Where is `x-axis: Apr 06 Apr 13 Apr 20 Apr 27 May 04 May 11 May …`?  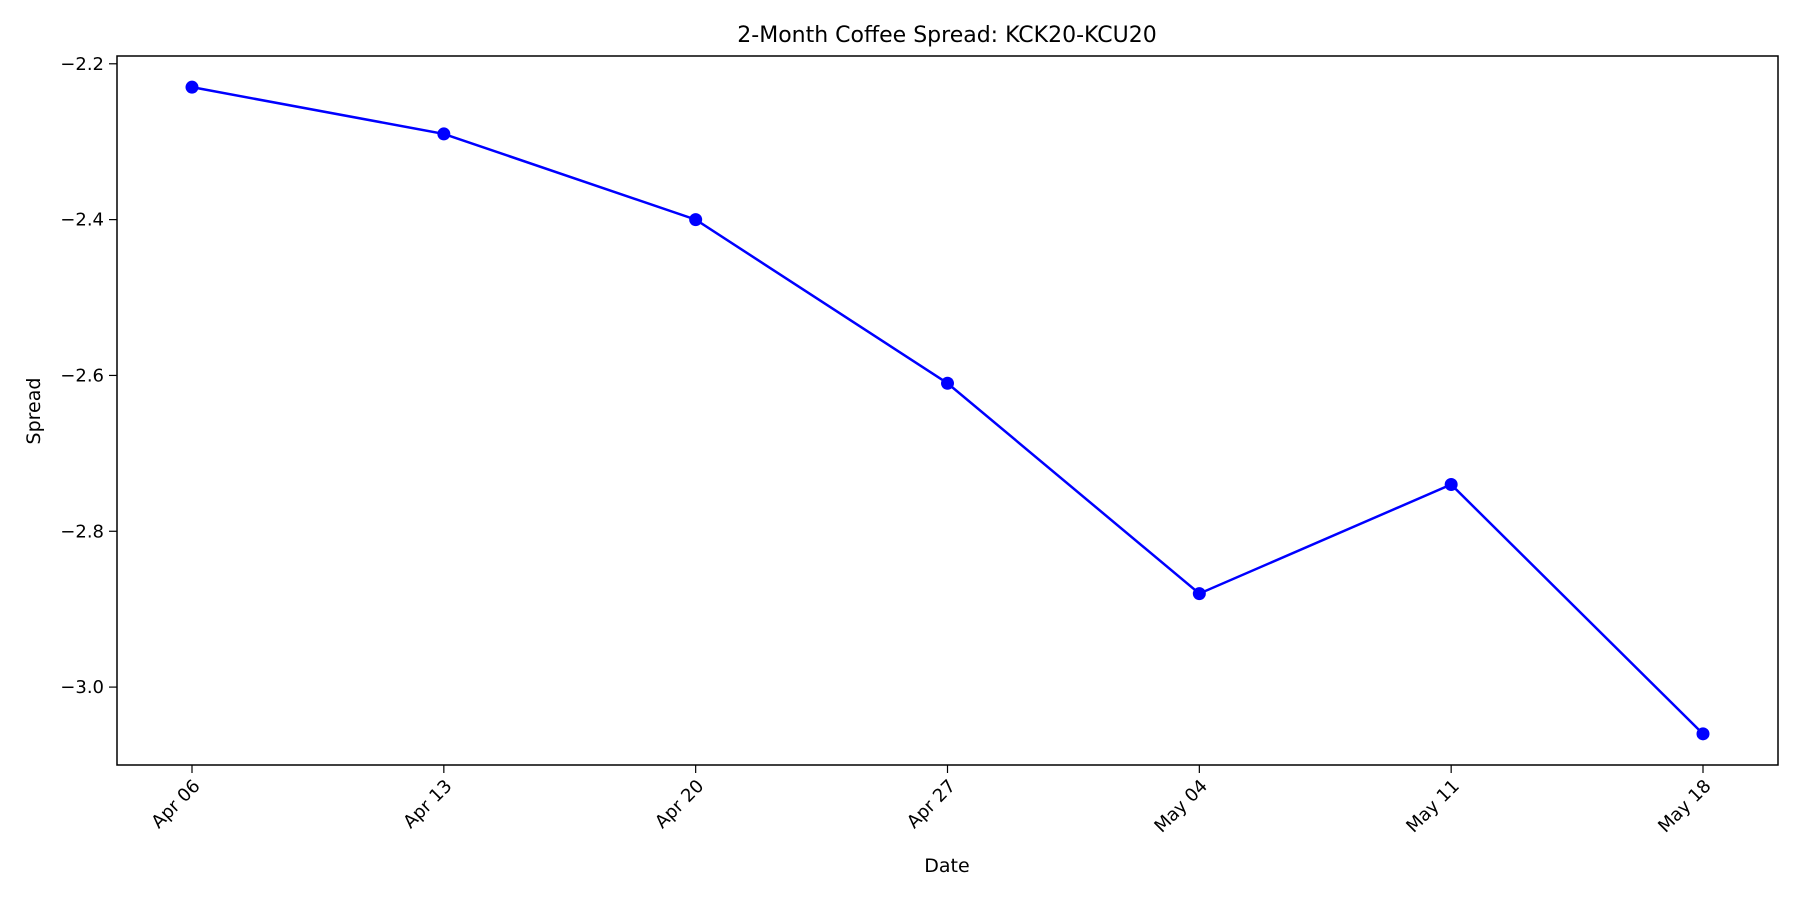 x-axis: Apr 06 Apr 13 Apr 20 Apr 27 May 04 May 11 May … is located at coordinates (931, 801).